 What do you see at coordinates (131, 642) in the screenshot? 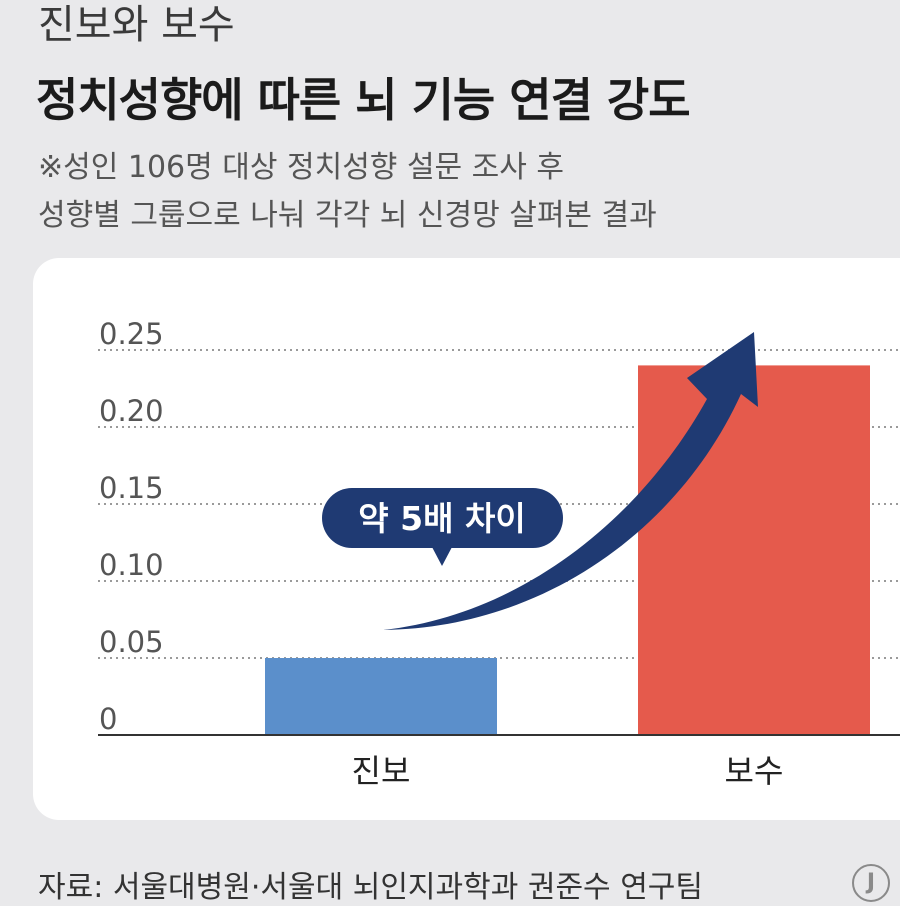
I see `y-tick-label: 0.05` at bounding box center [131, 642].